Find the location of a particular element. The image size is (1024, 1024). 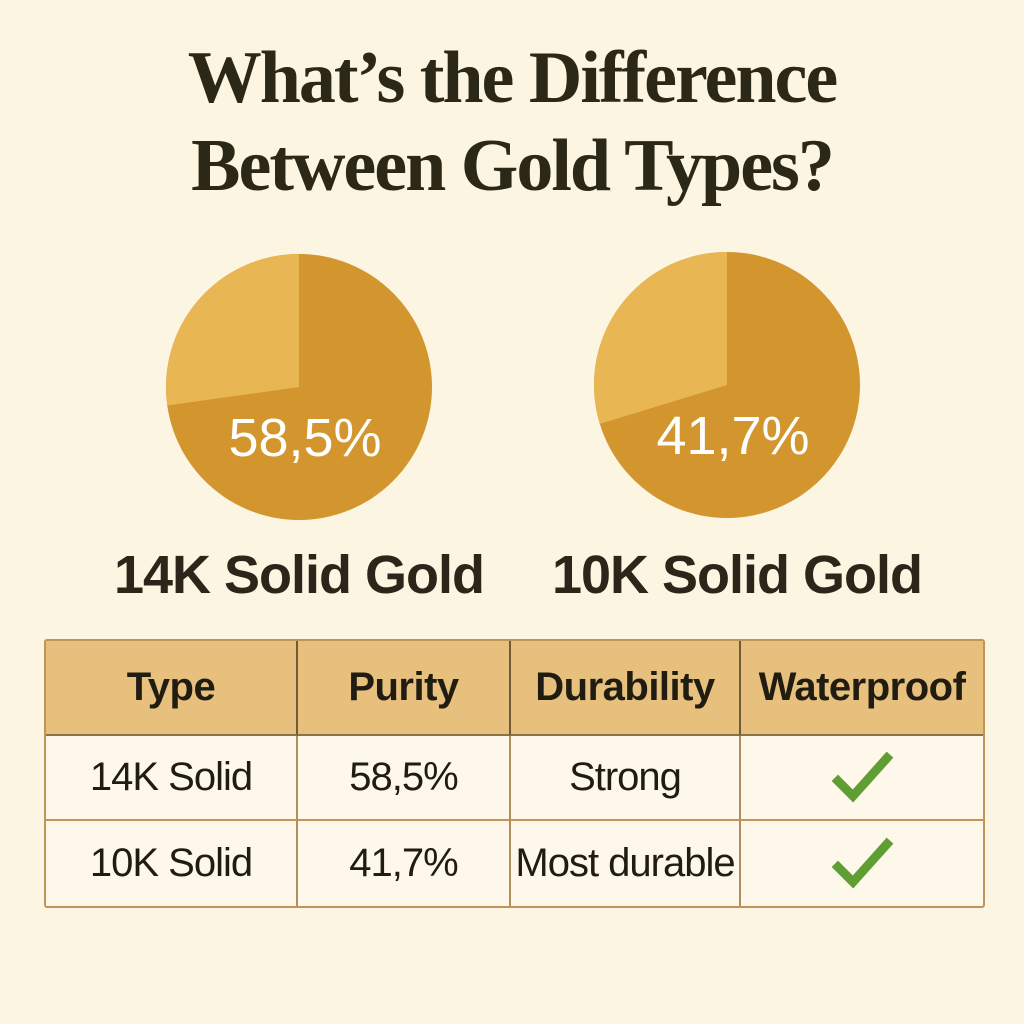

title-line-2: Between Gold Types? is located at coordinates (513, 166).